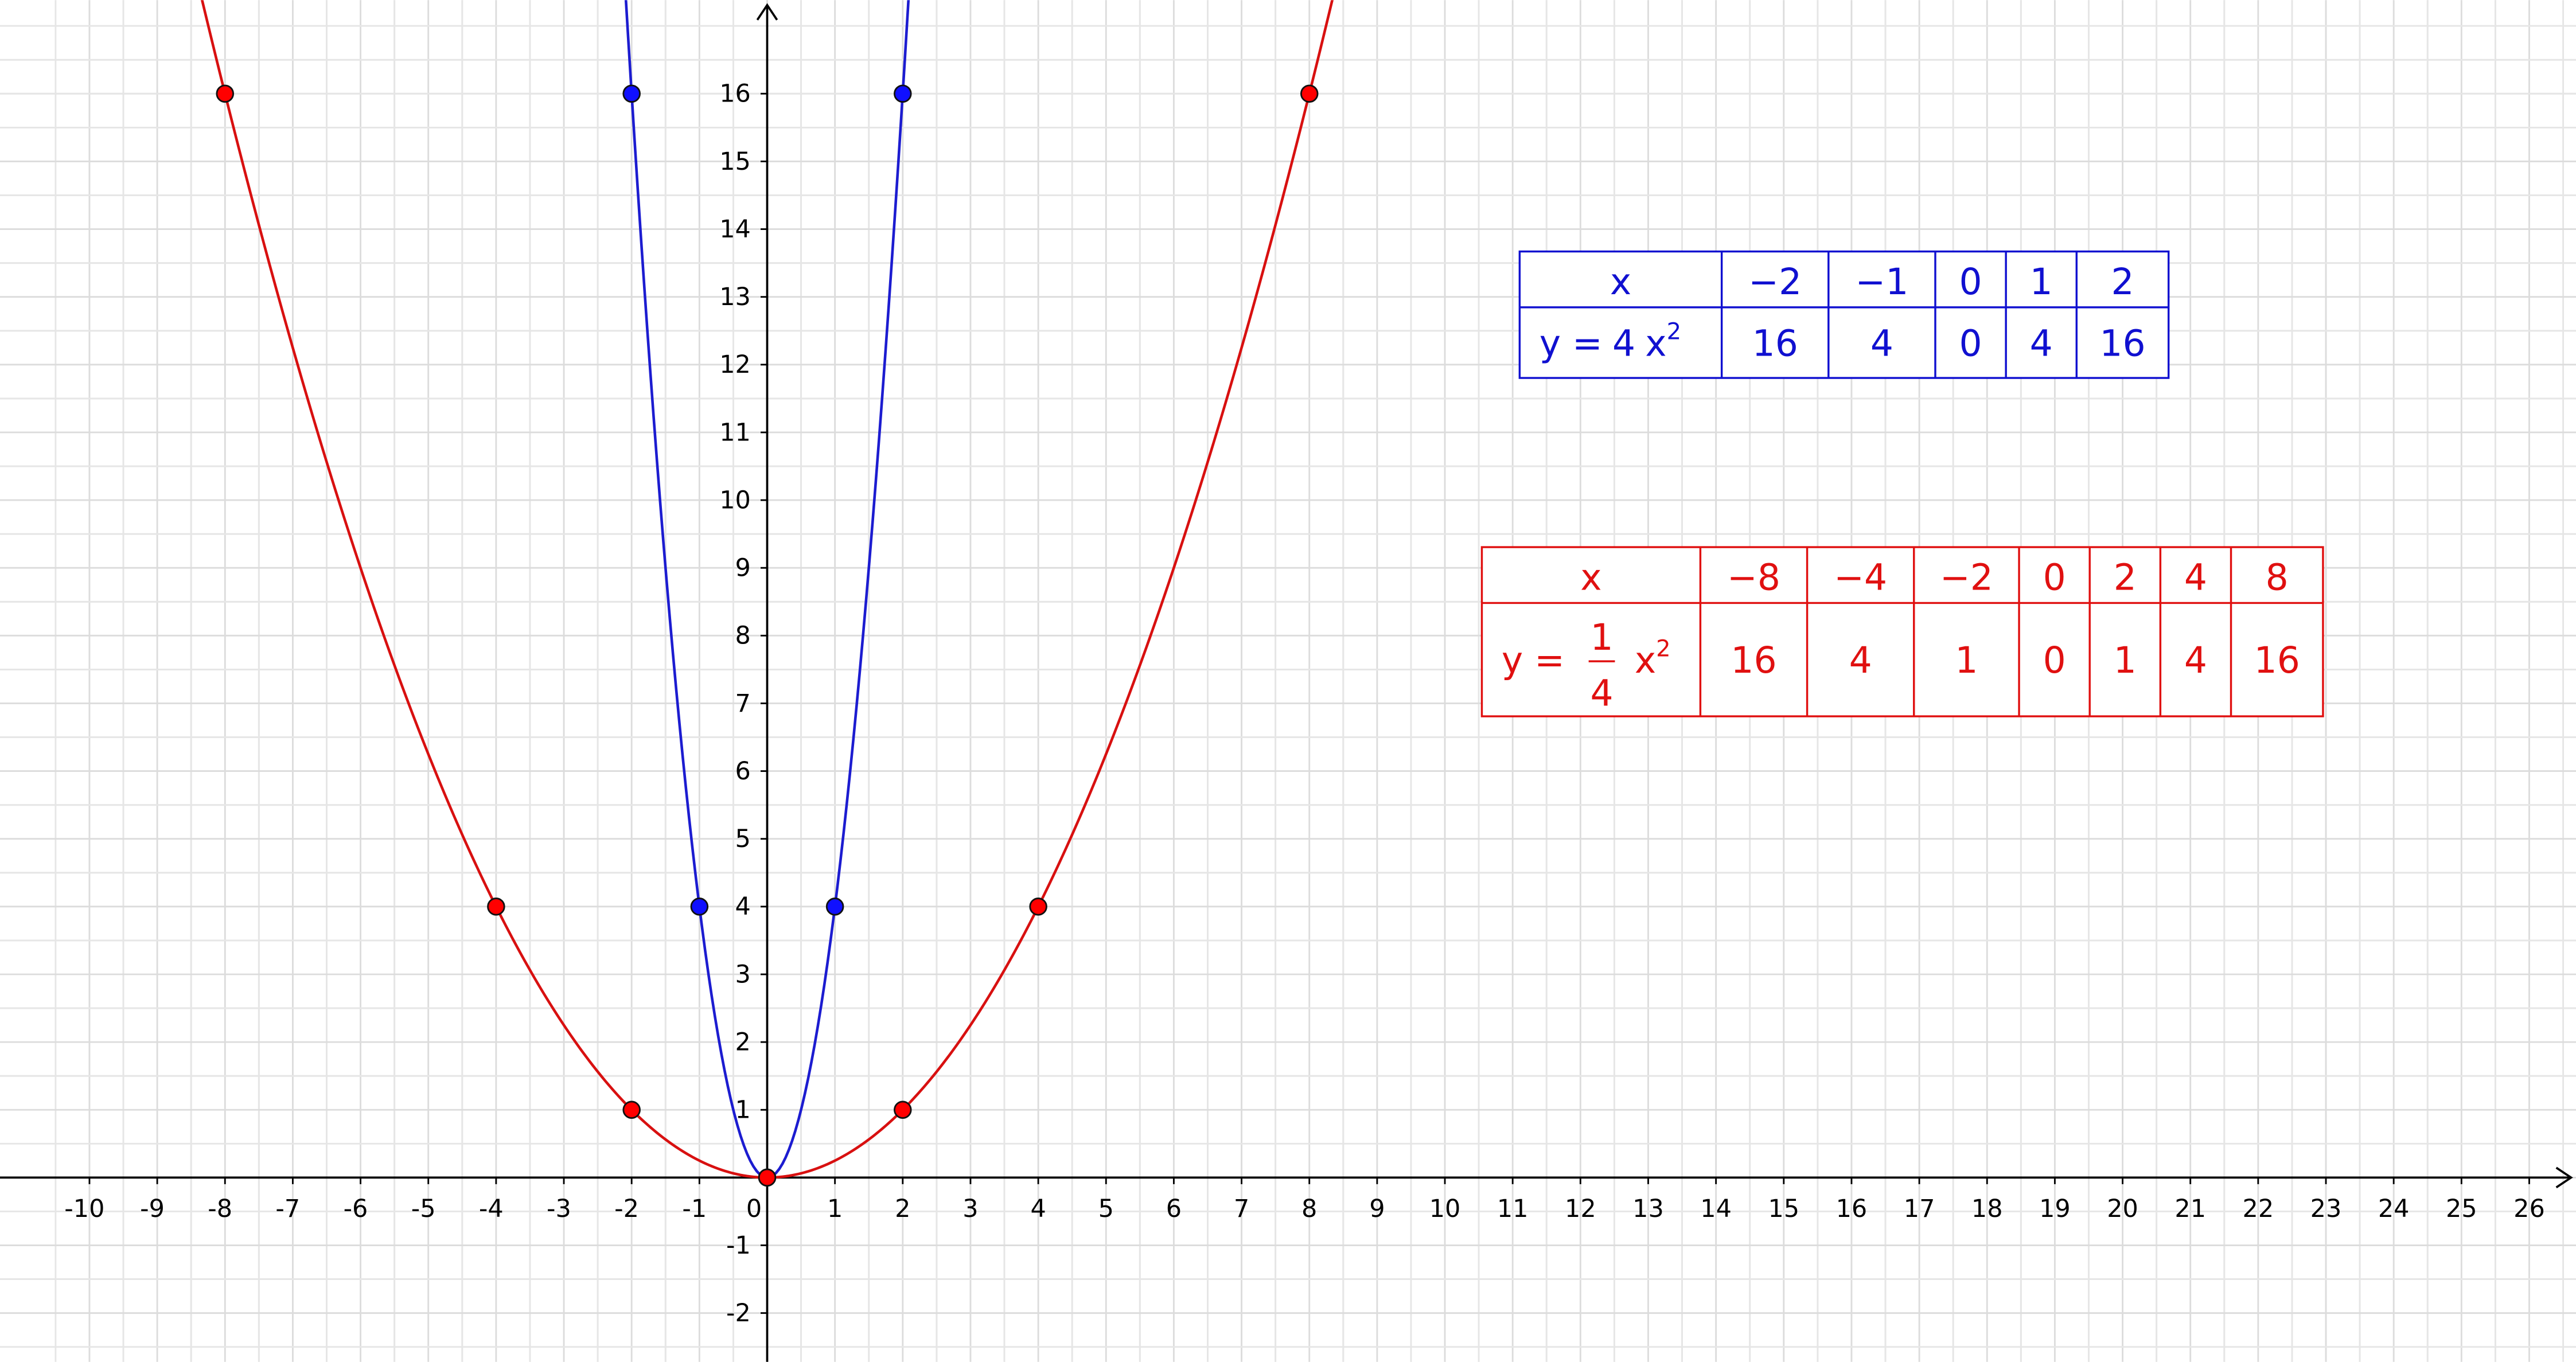  I want to click on x-tick-label: 23, so click(2326, 1209).